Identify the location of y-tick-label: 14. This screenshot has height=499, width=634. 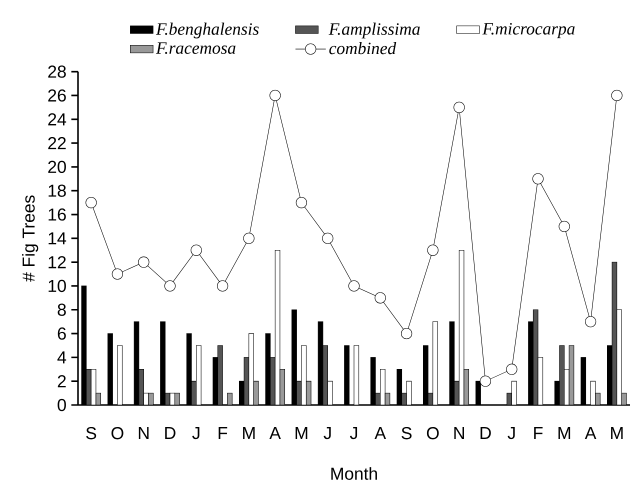
(57, 238).